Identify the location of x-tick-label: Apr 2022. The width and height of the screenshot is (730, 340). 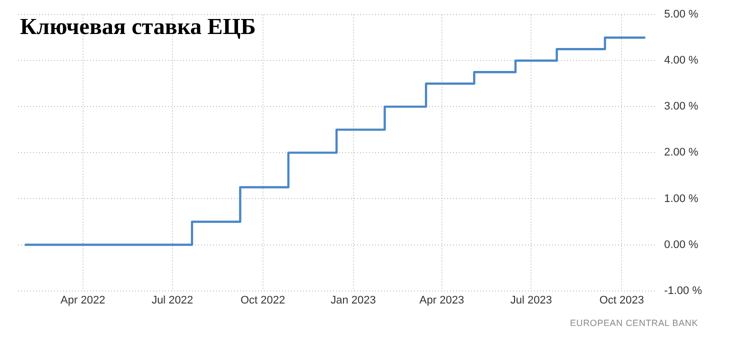
(83, 300).